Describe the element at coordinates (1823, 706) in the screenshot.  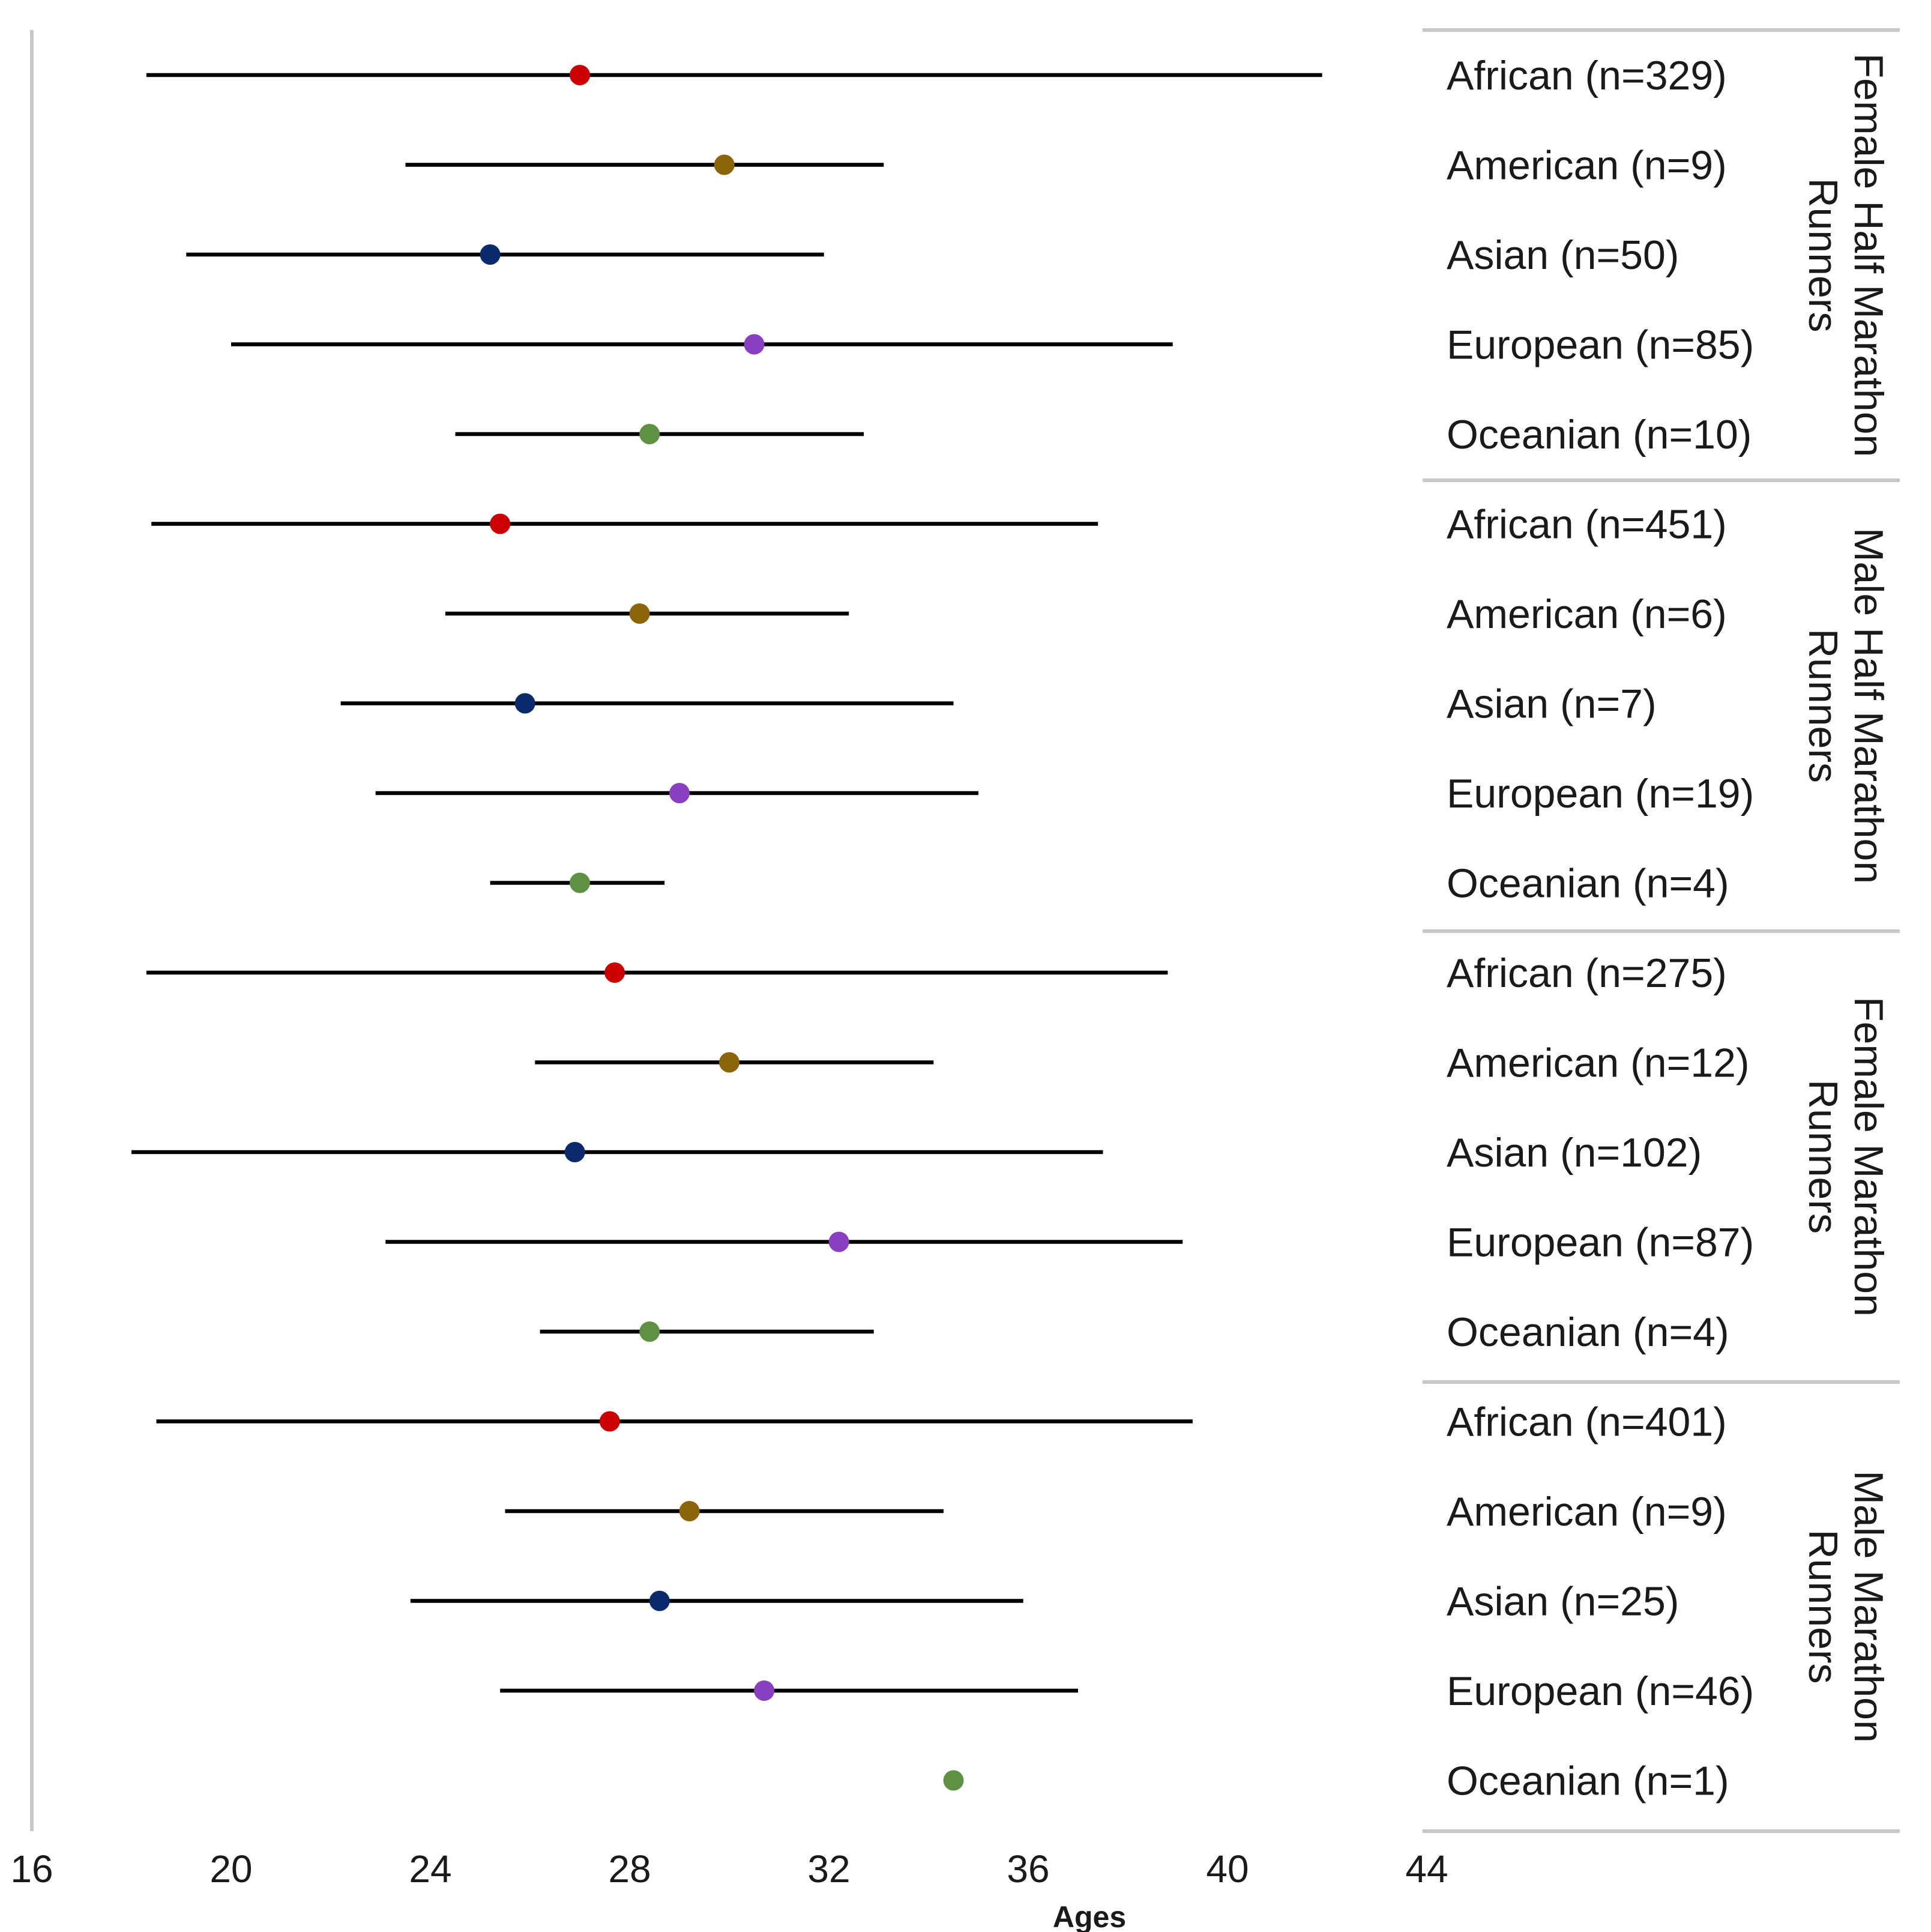
I see `group-label-line-2-2: Runners` at that location.